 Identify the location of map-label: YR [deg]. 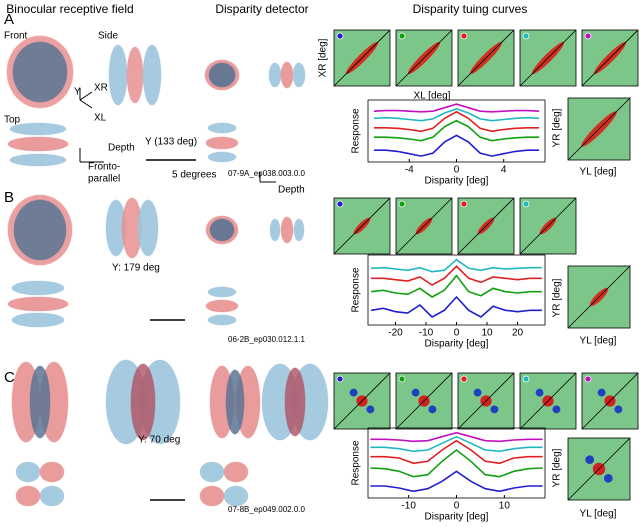
(557, 297).